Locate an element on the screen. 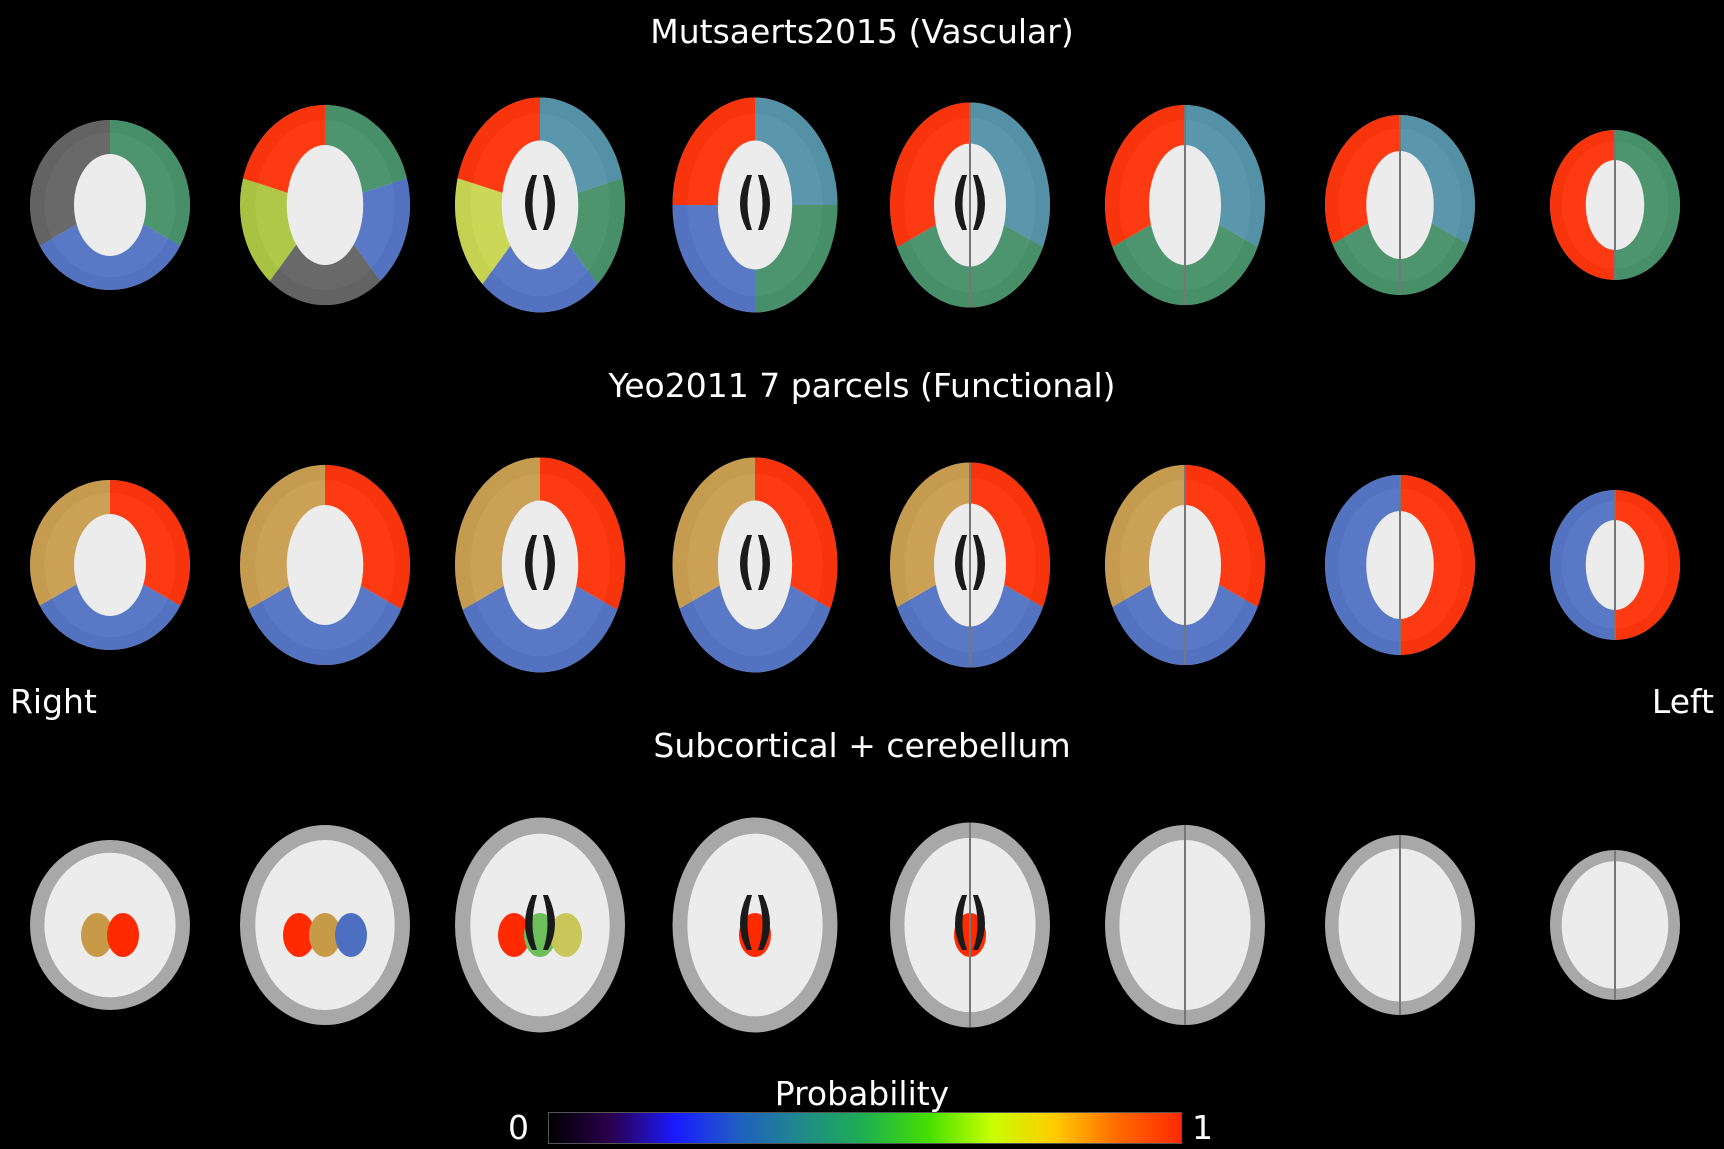 This screenshot has height=1149, width=1724. colorbar-min-label: 0 is located at coordinates (518, 1127).